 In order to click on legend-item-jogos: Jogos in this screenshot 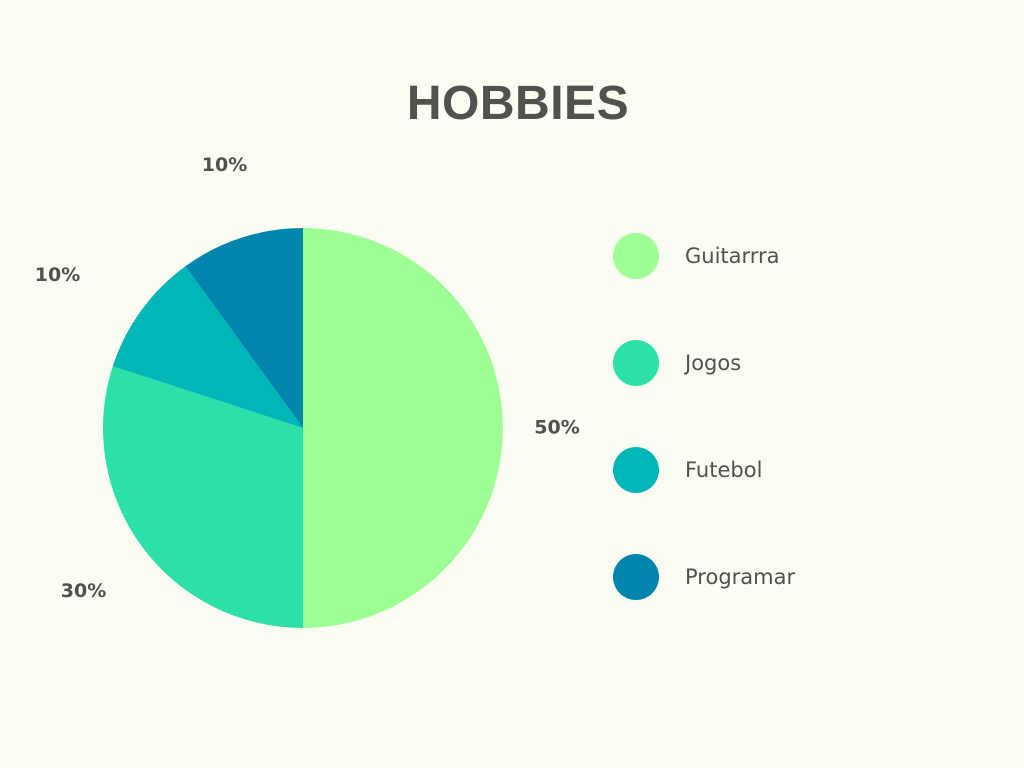, I will do `click(704, 363)`.